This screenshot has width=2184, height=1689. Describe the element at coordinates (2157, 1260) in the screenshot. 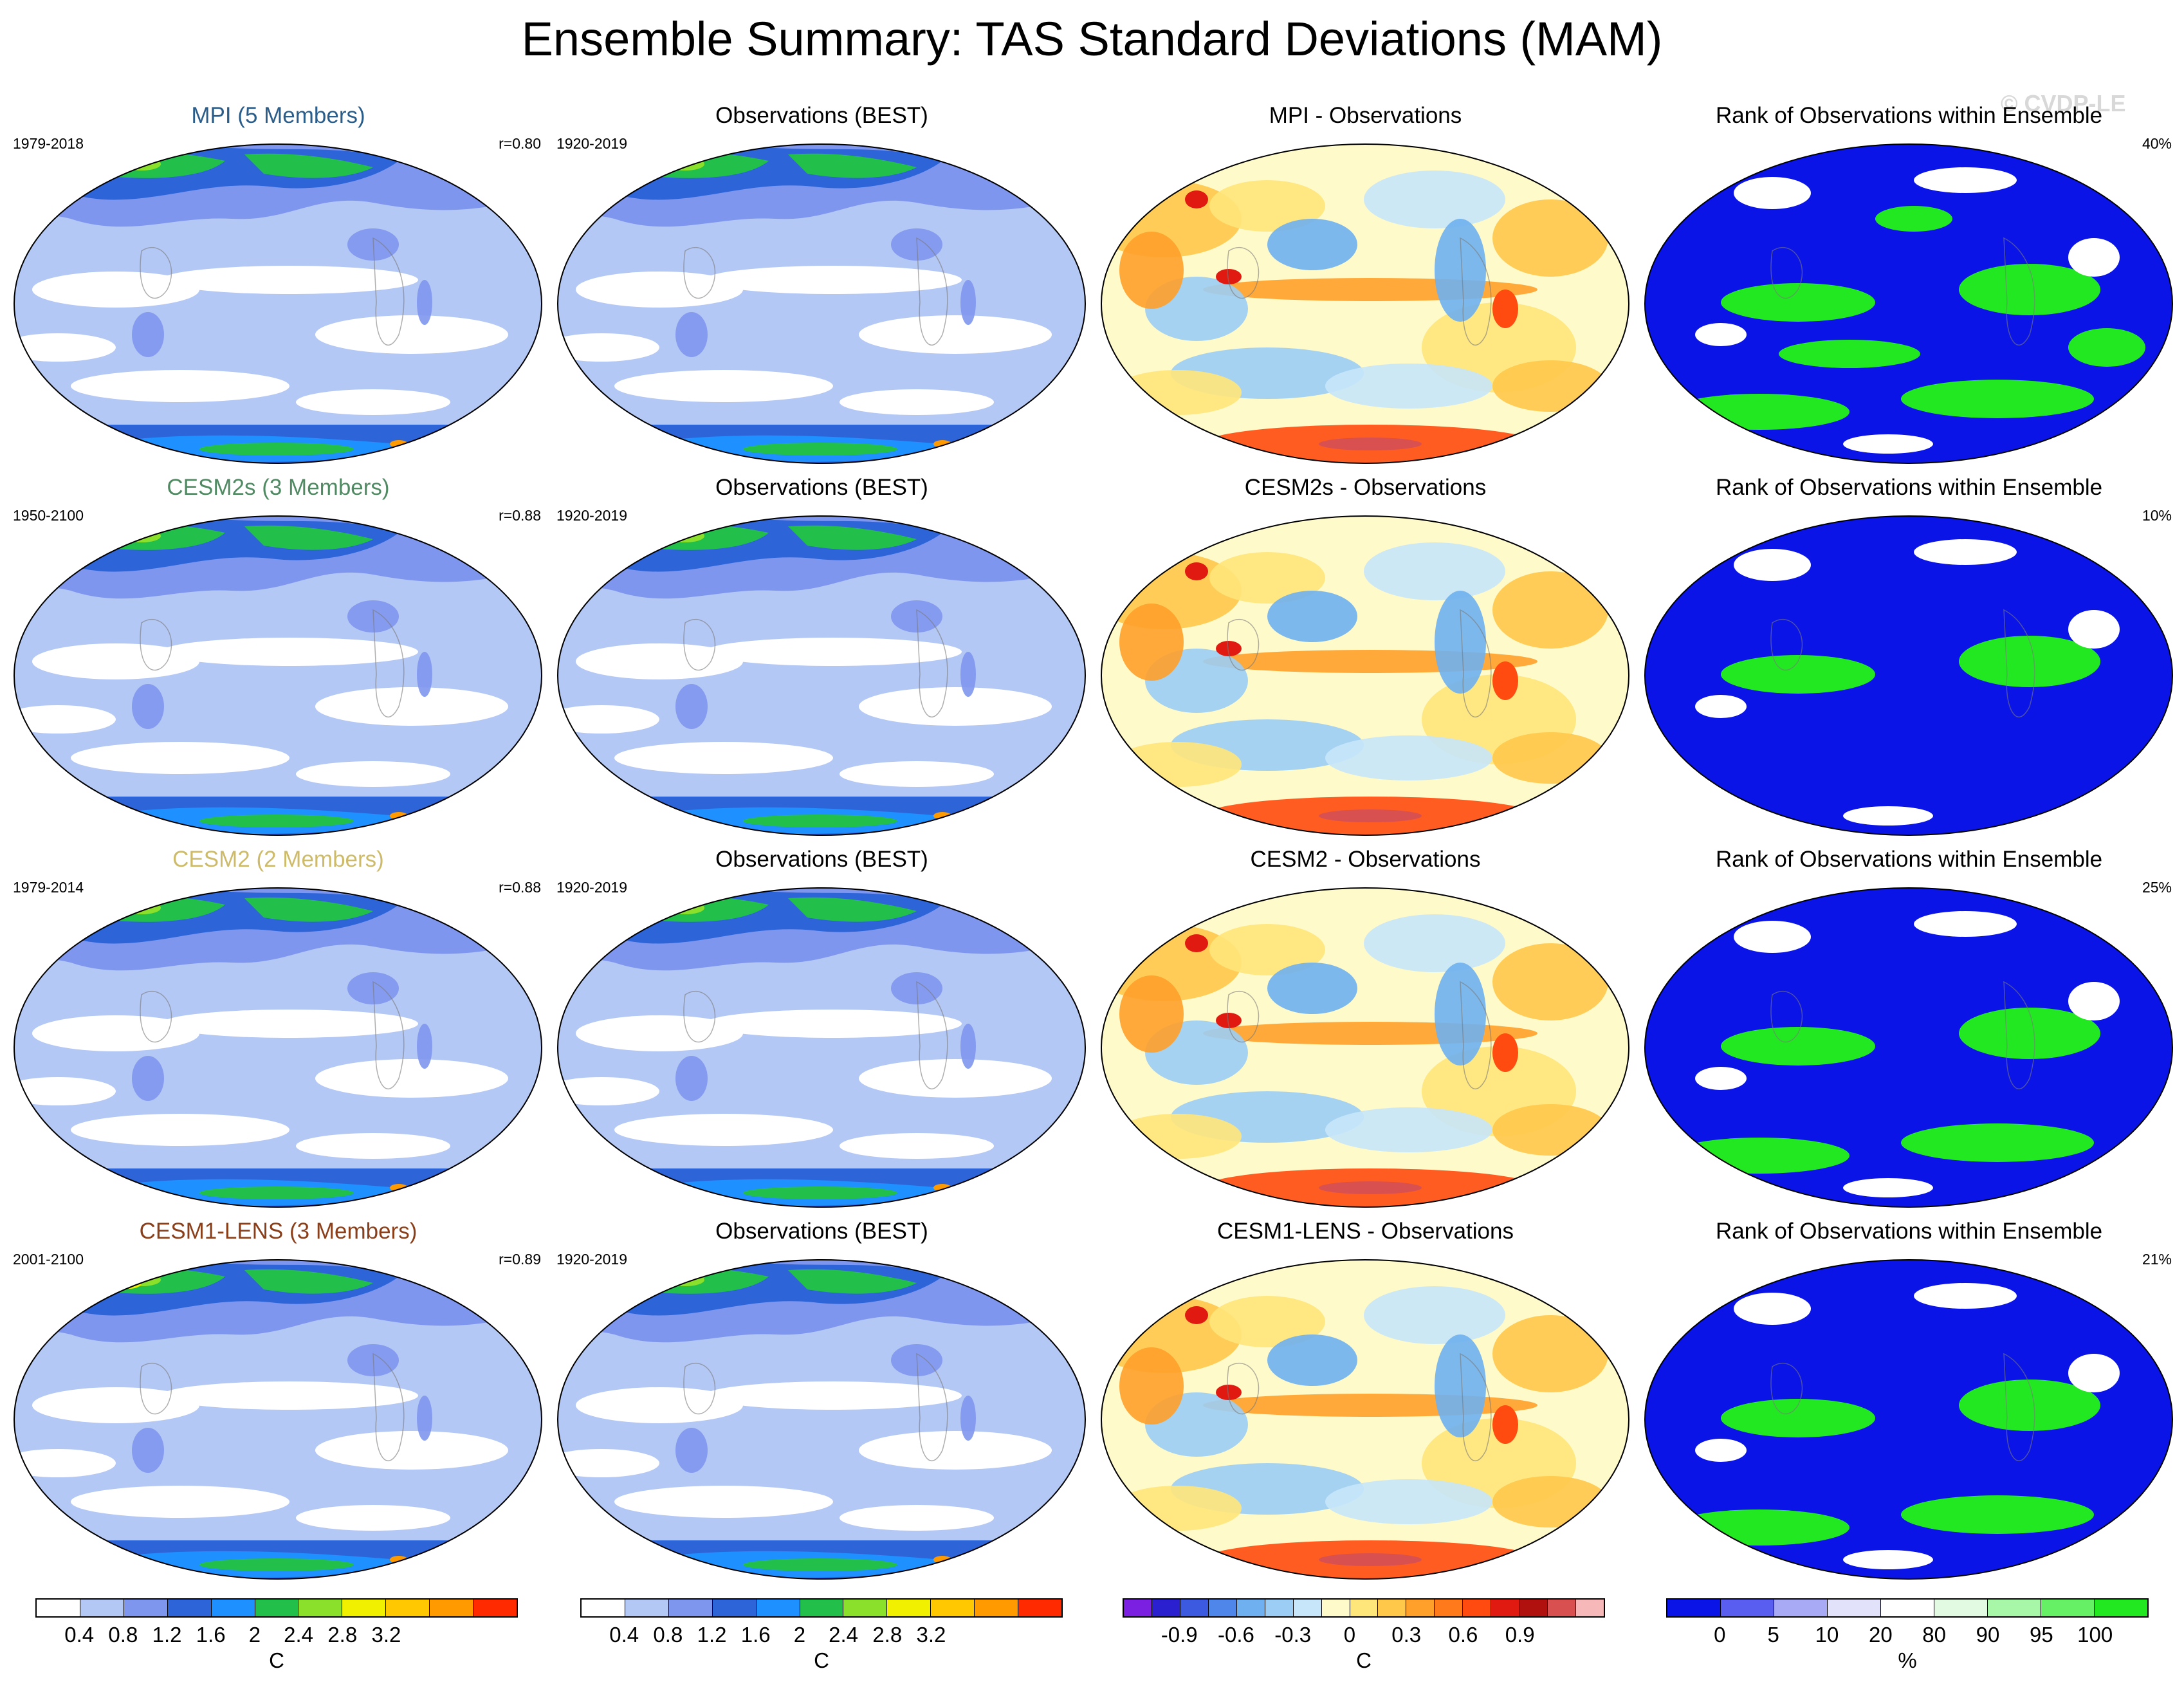

I see `rank-percent: 21%` at that location.